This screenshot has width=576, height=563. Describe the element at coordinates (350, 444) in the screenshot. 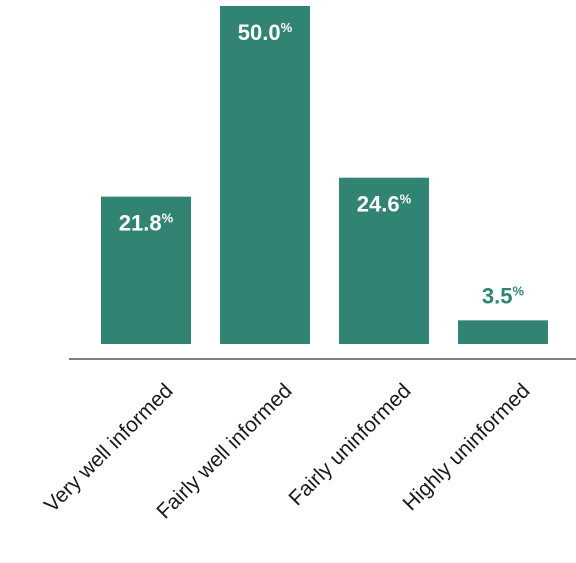

I see `tick-label-fairly-uninformed: Fairly uninformed` at that location.